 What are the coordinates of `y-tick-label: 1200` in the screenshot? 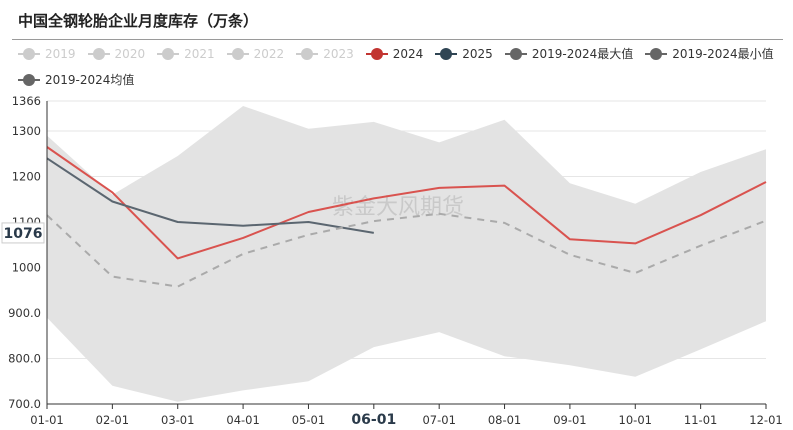 It's located at (26, 177).